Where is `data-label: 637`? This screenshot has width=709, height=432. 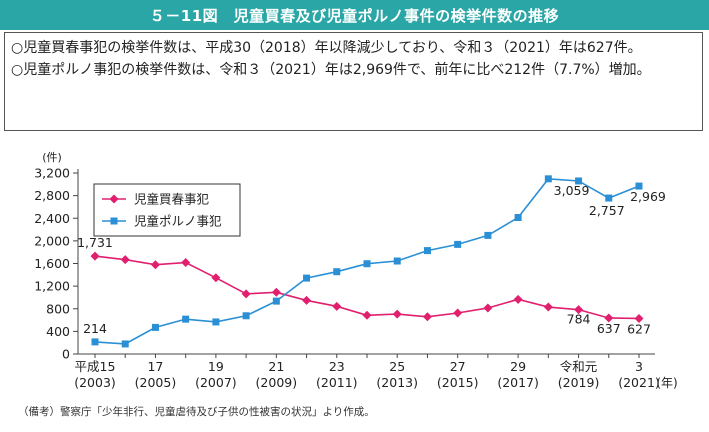 data-label: 637 is located at coordinates (609, 328).